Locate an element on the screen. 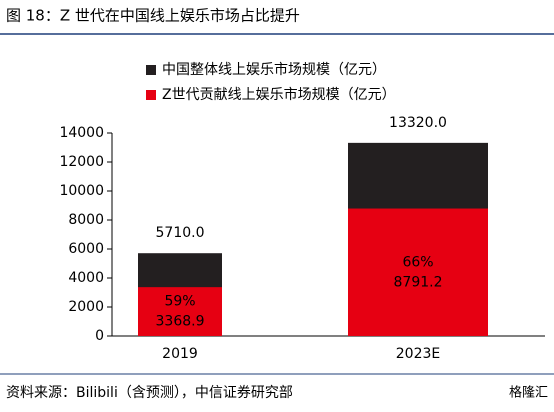 This screenshot has height=412, width=554. watermark: 格隆汇 is located at coordinates (528, 393).